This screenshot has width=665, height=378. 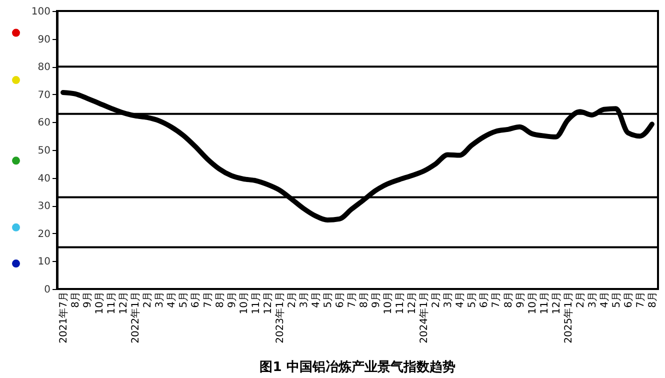 I want to click on text: 图1 中国铝冶炼产业景气指数趋势, so click(x=358, y=366).